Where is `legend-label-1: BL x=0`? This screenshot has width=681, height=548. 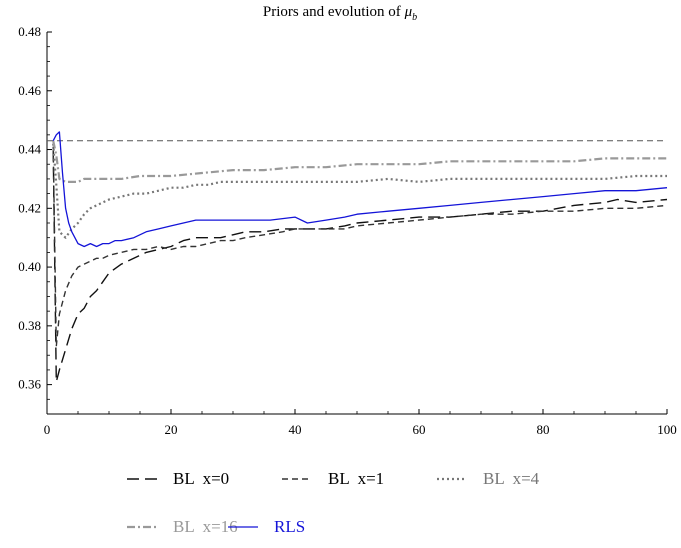 legend-label-1: BL x=0 is located at coordinates (201, 478).